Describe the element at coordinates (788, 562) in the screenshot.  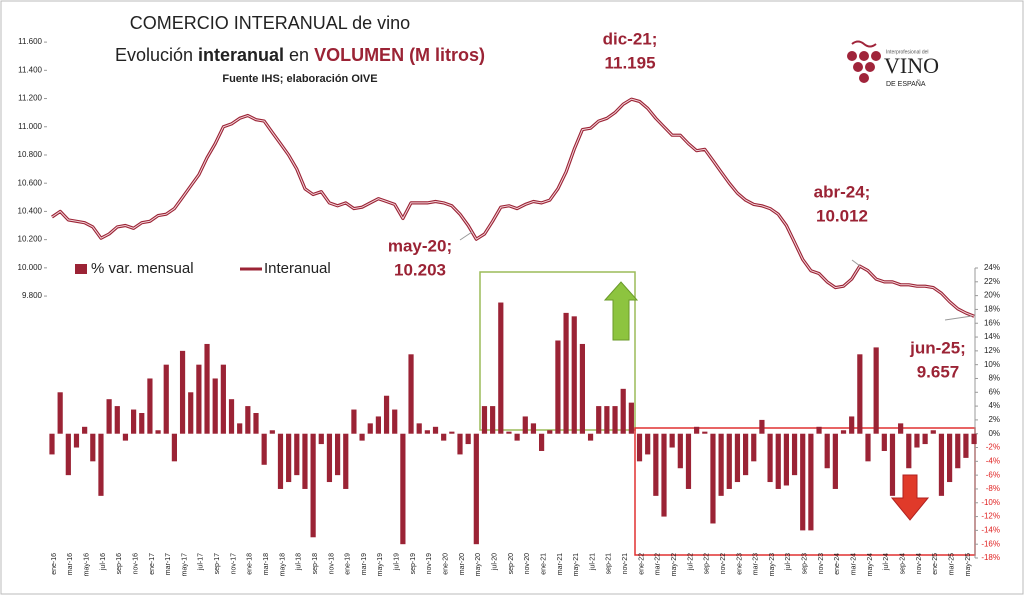
I see `x-tick-label: jul-23` at that location.